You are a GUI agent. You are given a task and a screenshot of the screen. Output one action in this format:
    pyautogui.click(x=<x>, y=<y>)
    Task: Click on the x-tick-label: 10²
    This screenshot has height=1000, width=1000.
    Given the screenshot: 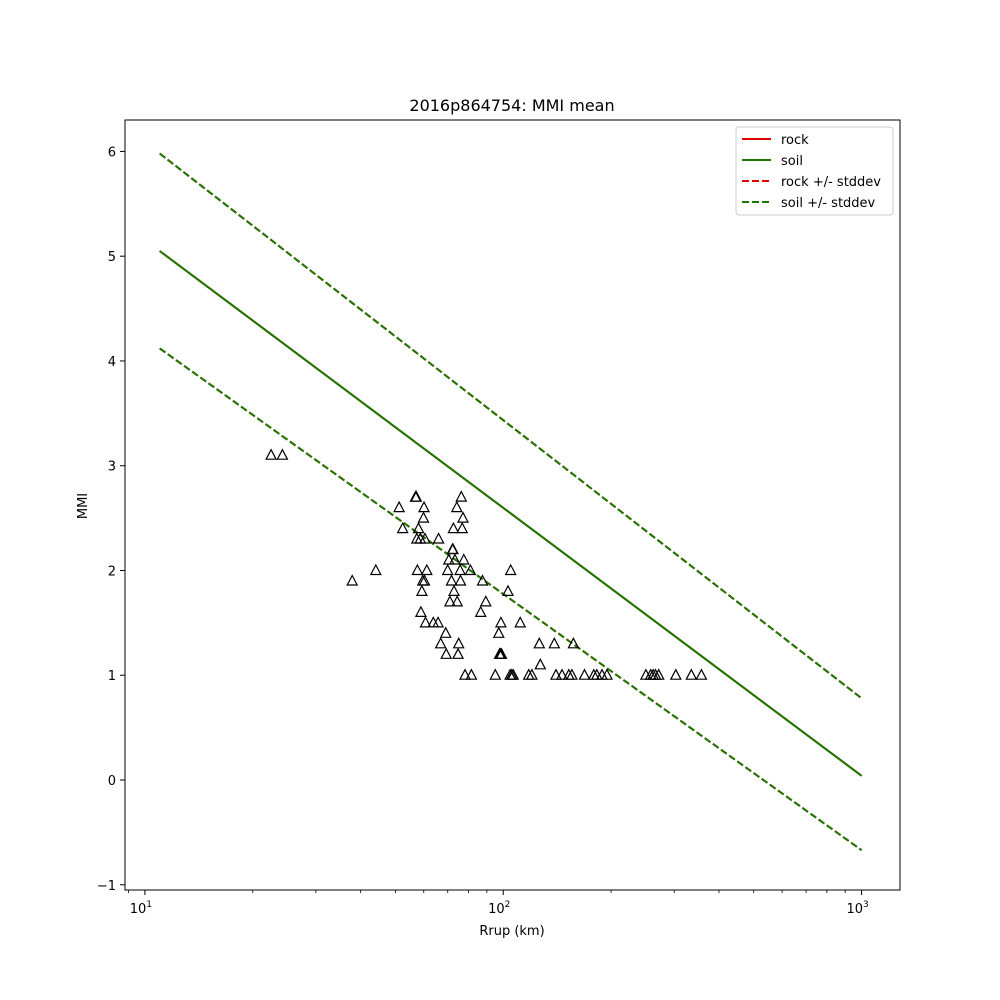 What is the action you would take?
    pyautogui.click(x=499, y=908)
    